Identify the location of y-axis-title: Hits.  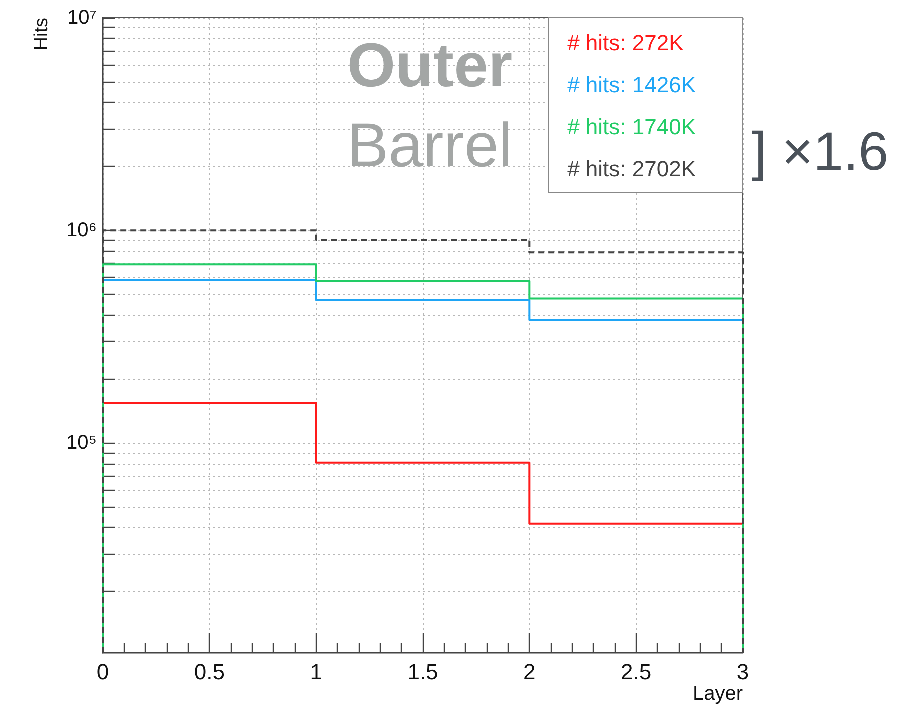
(42, 34).